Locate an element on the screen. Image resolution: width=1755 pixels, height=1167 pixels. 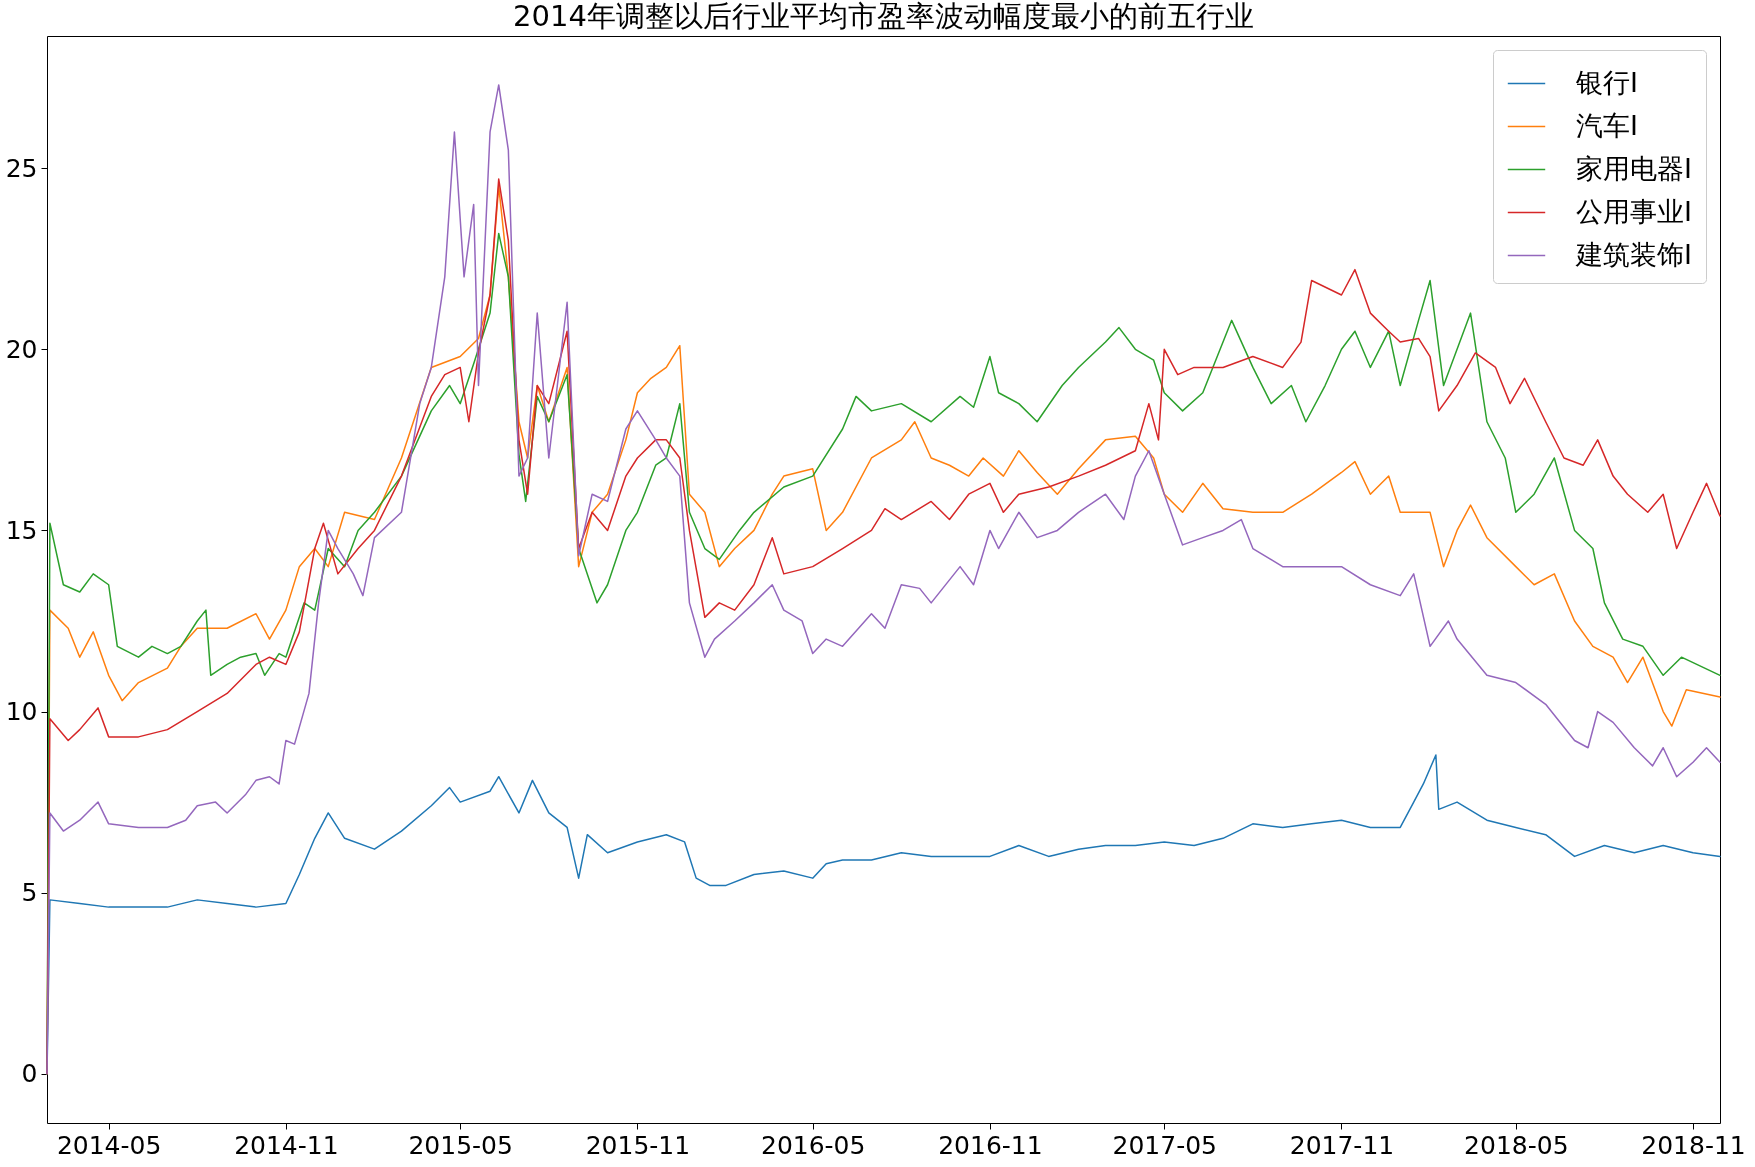
x-tick-label: 2014-05 is located at coordinates (109, 1145).